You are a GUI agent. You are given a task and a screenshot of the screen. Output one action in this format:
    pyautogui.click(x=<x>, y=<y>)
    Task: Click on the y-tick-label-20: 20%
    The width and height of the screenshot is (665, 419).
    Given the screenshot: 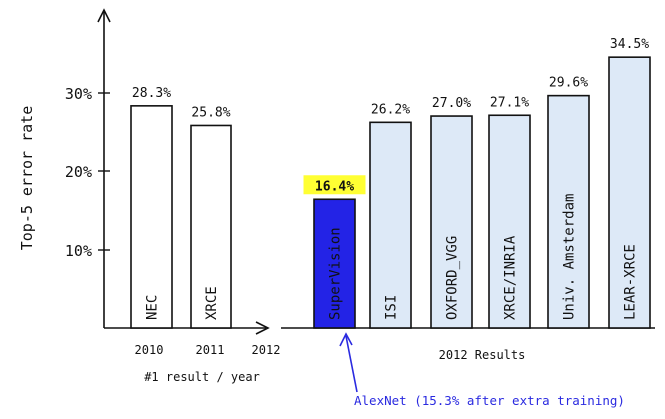 What is the action you would take?
    pyautogui.click(x=78, y=172)
    